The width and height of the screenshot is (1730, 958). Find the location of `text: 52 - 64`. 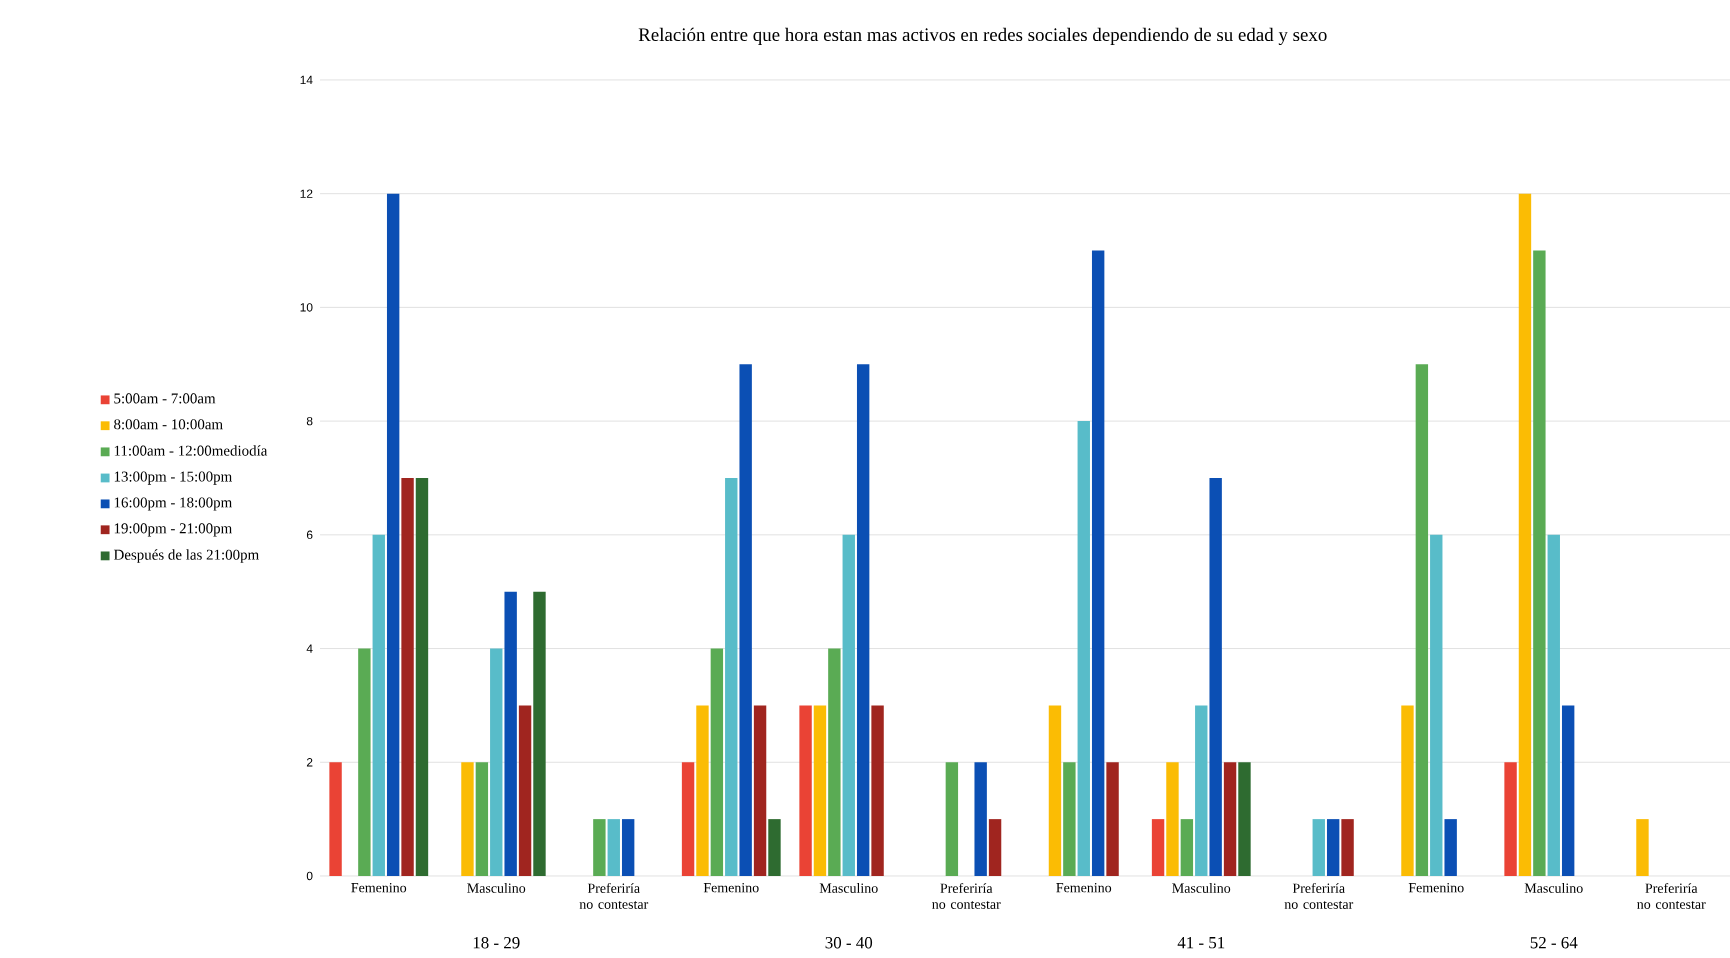

text: 52 - 64 is located at coordinates (1554, 943).